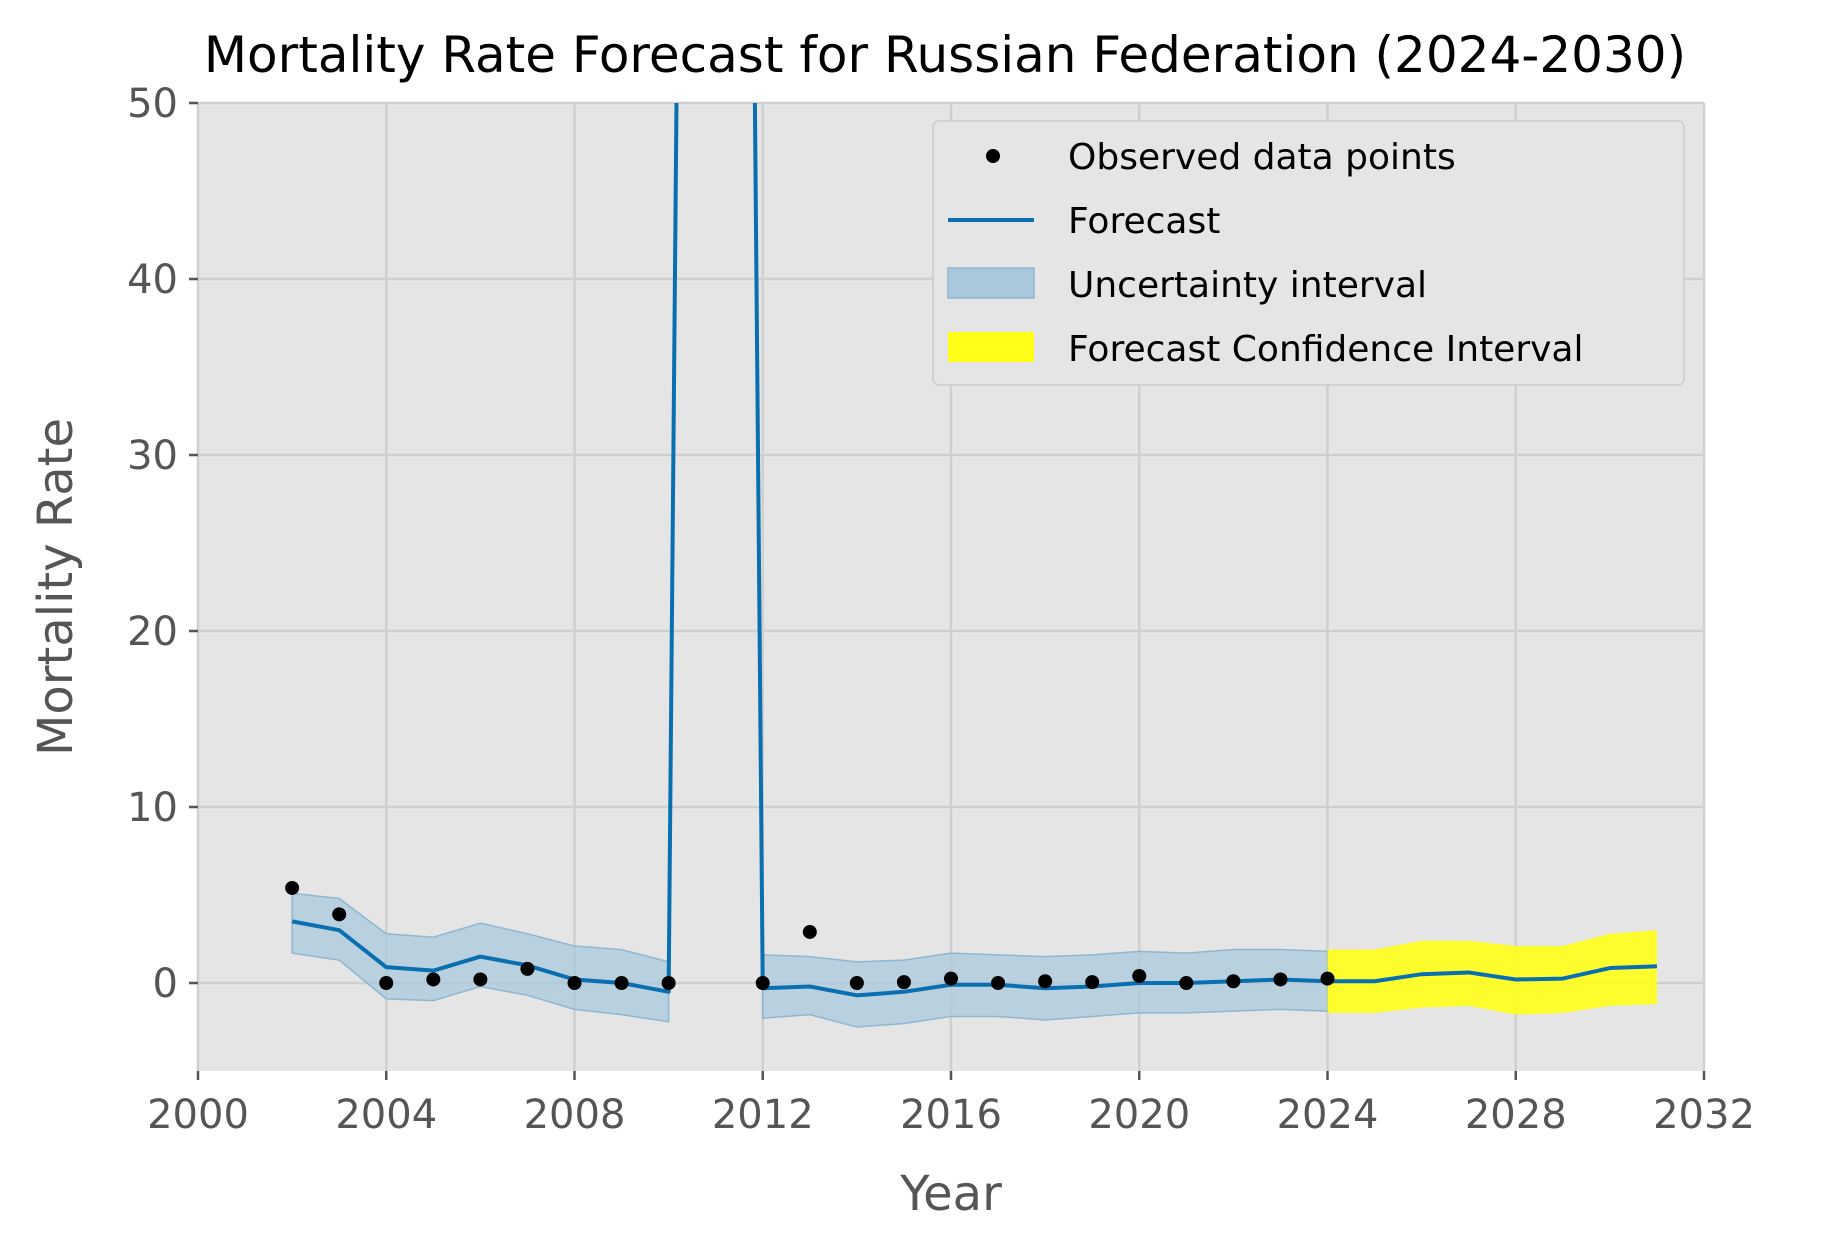 The image size is (1840, 1249). Describe the element at coordinates (1144, 221) in the screenshot. I see `legend-forecast-label: Forecast` at that location.